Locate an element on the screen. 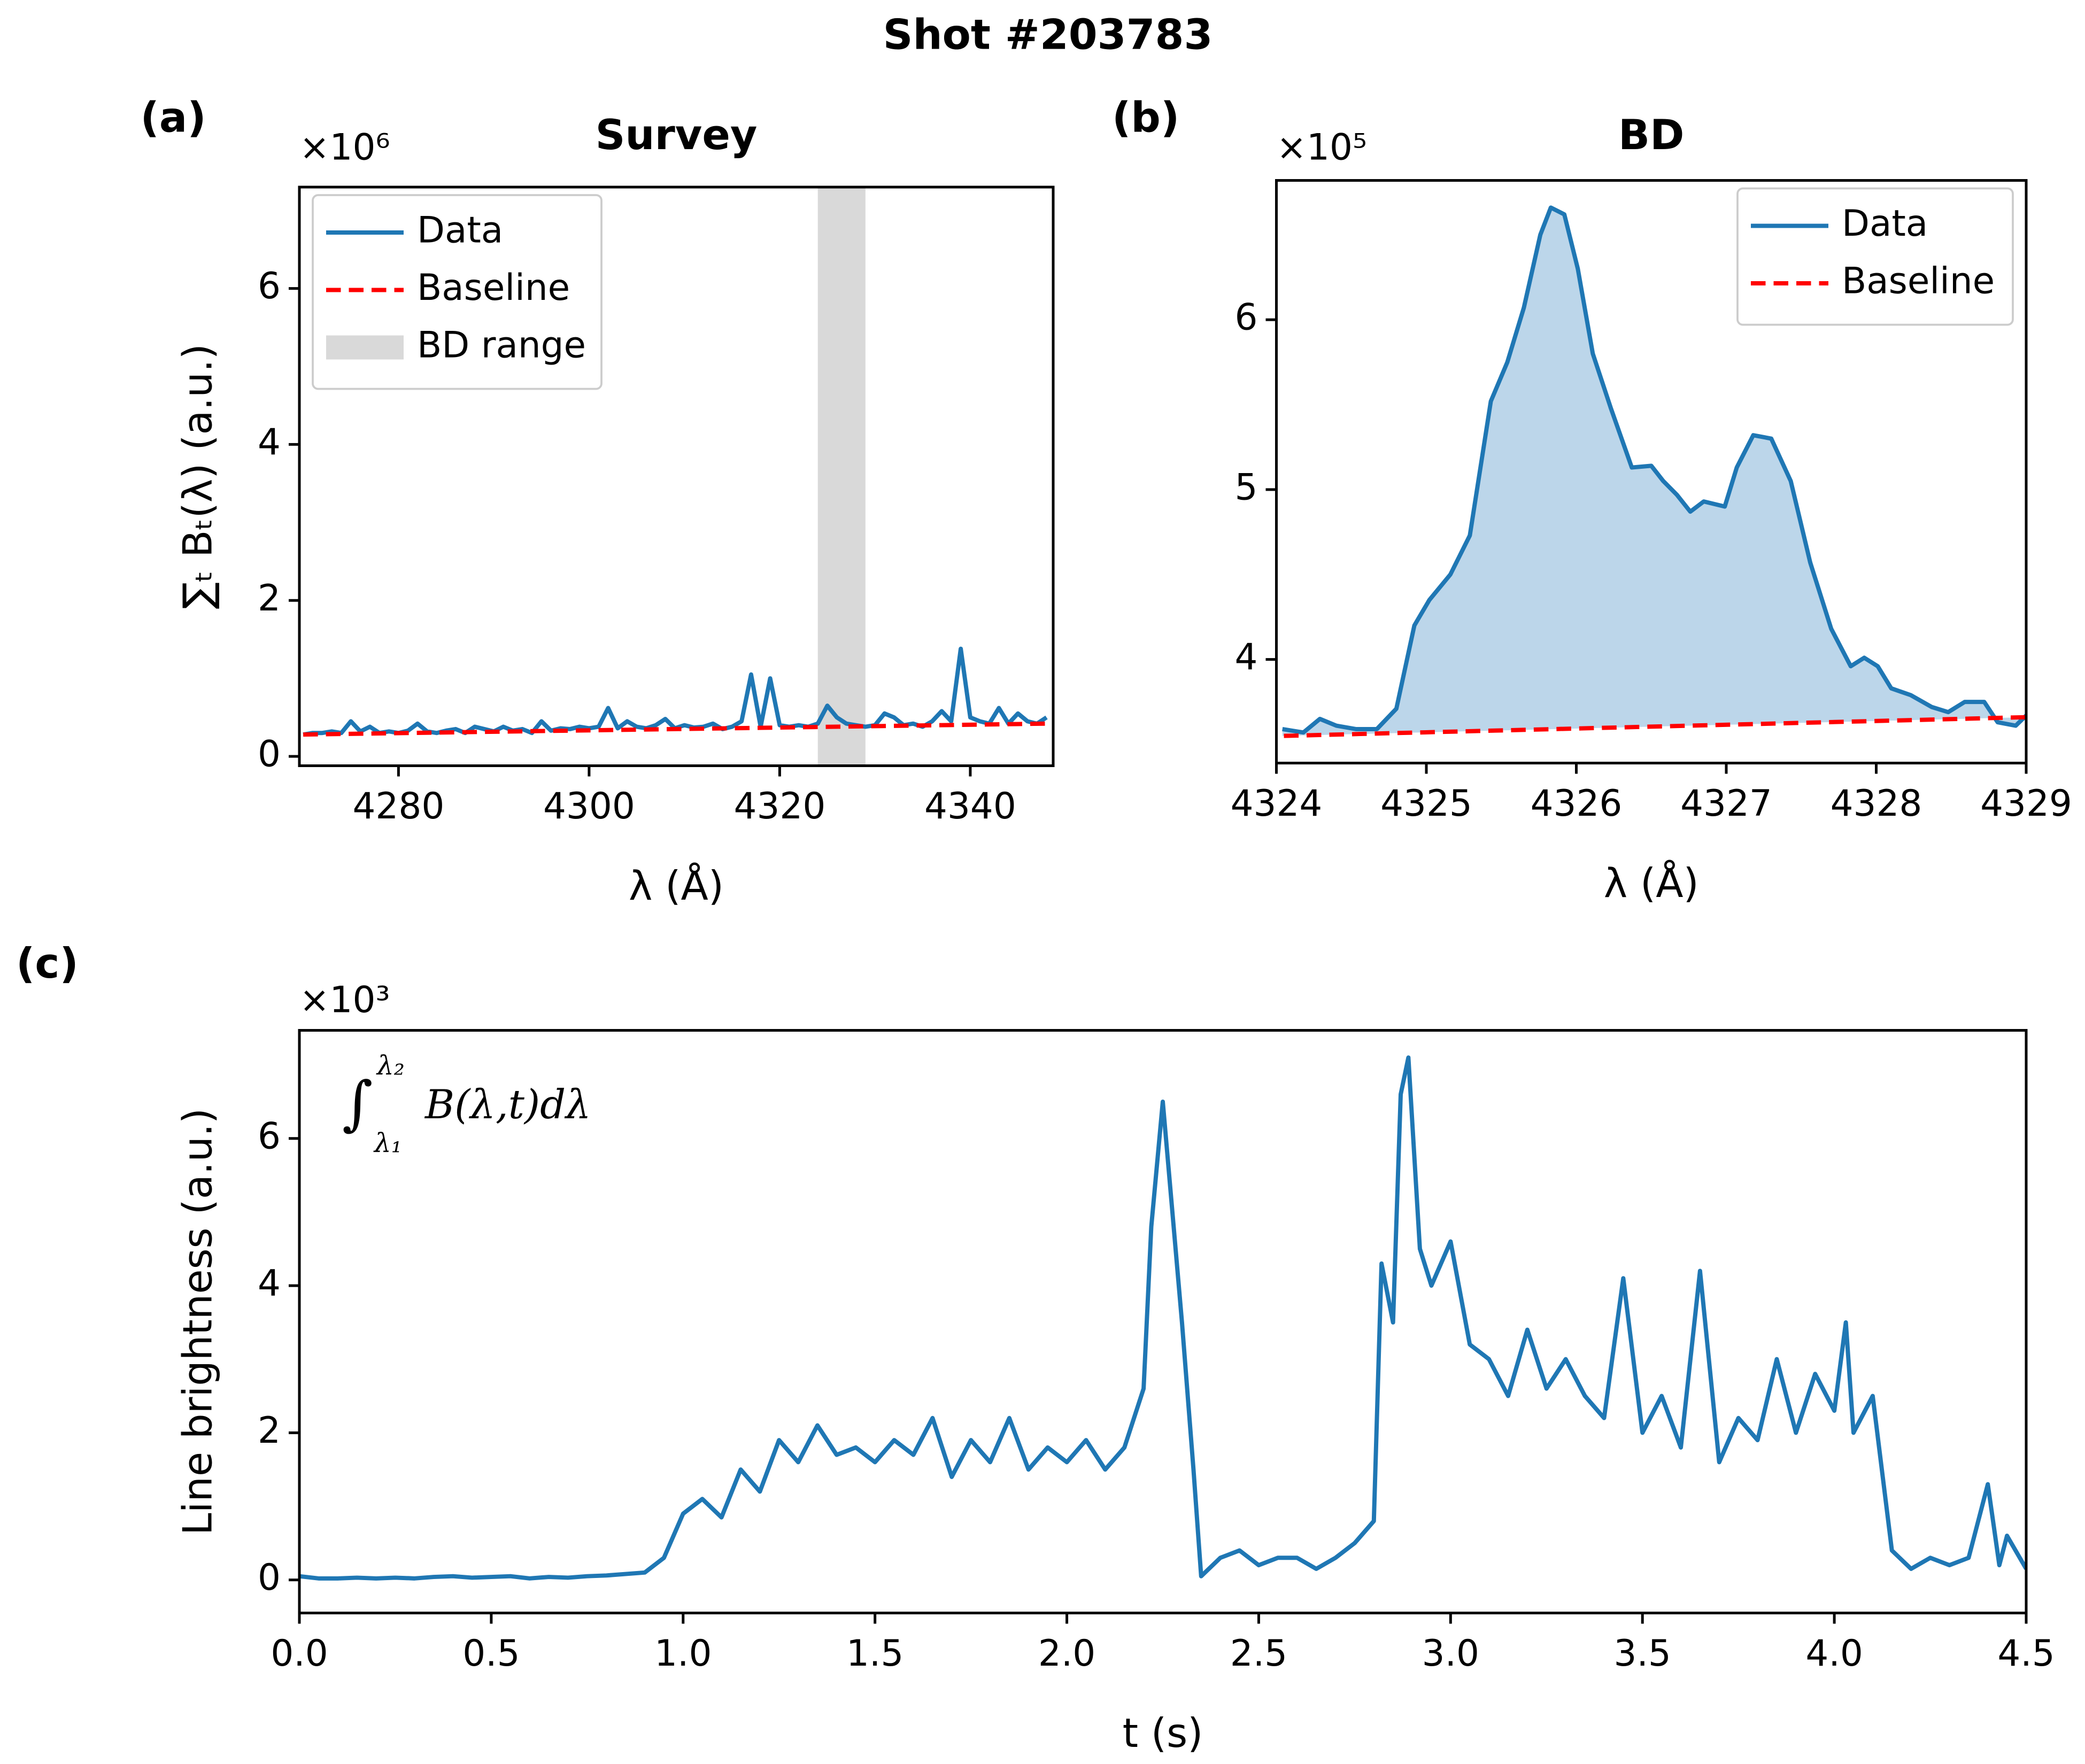  y-tick-label: 5 is located at coordinates (1246, 487).